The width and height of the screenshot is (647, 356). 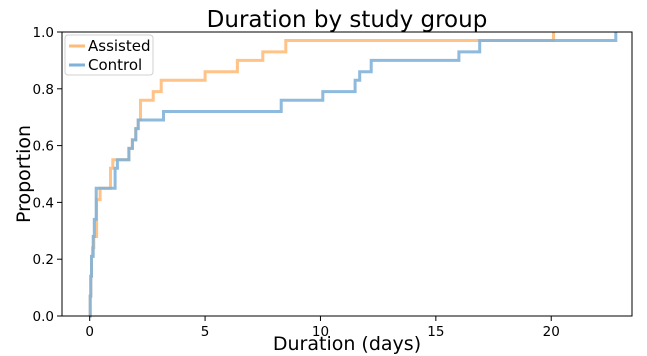 I want to click on y-tick-label: 0.2, so click(x=43, y=260).